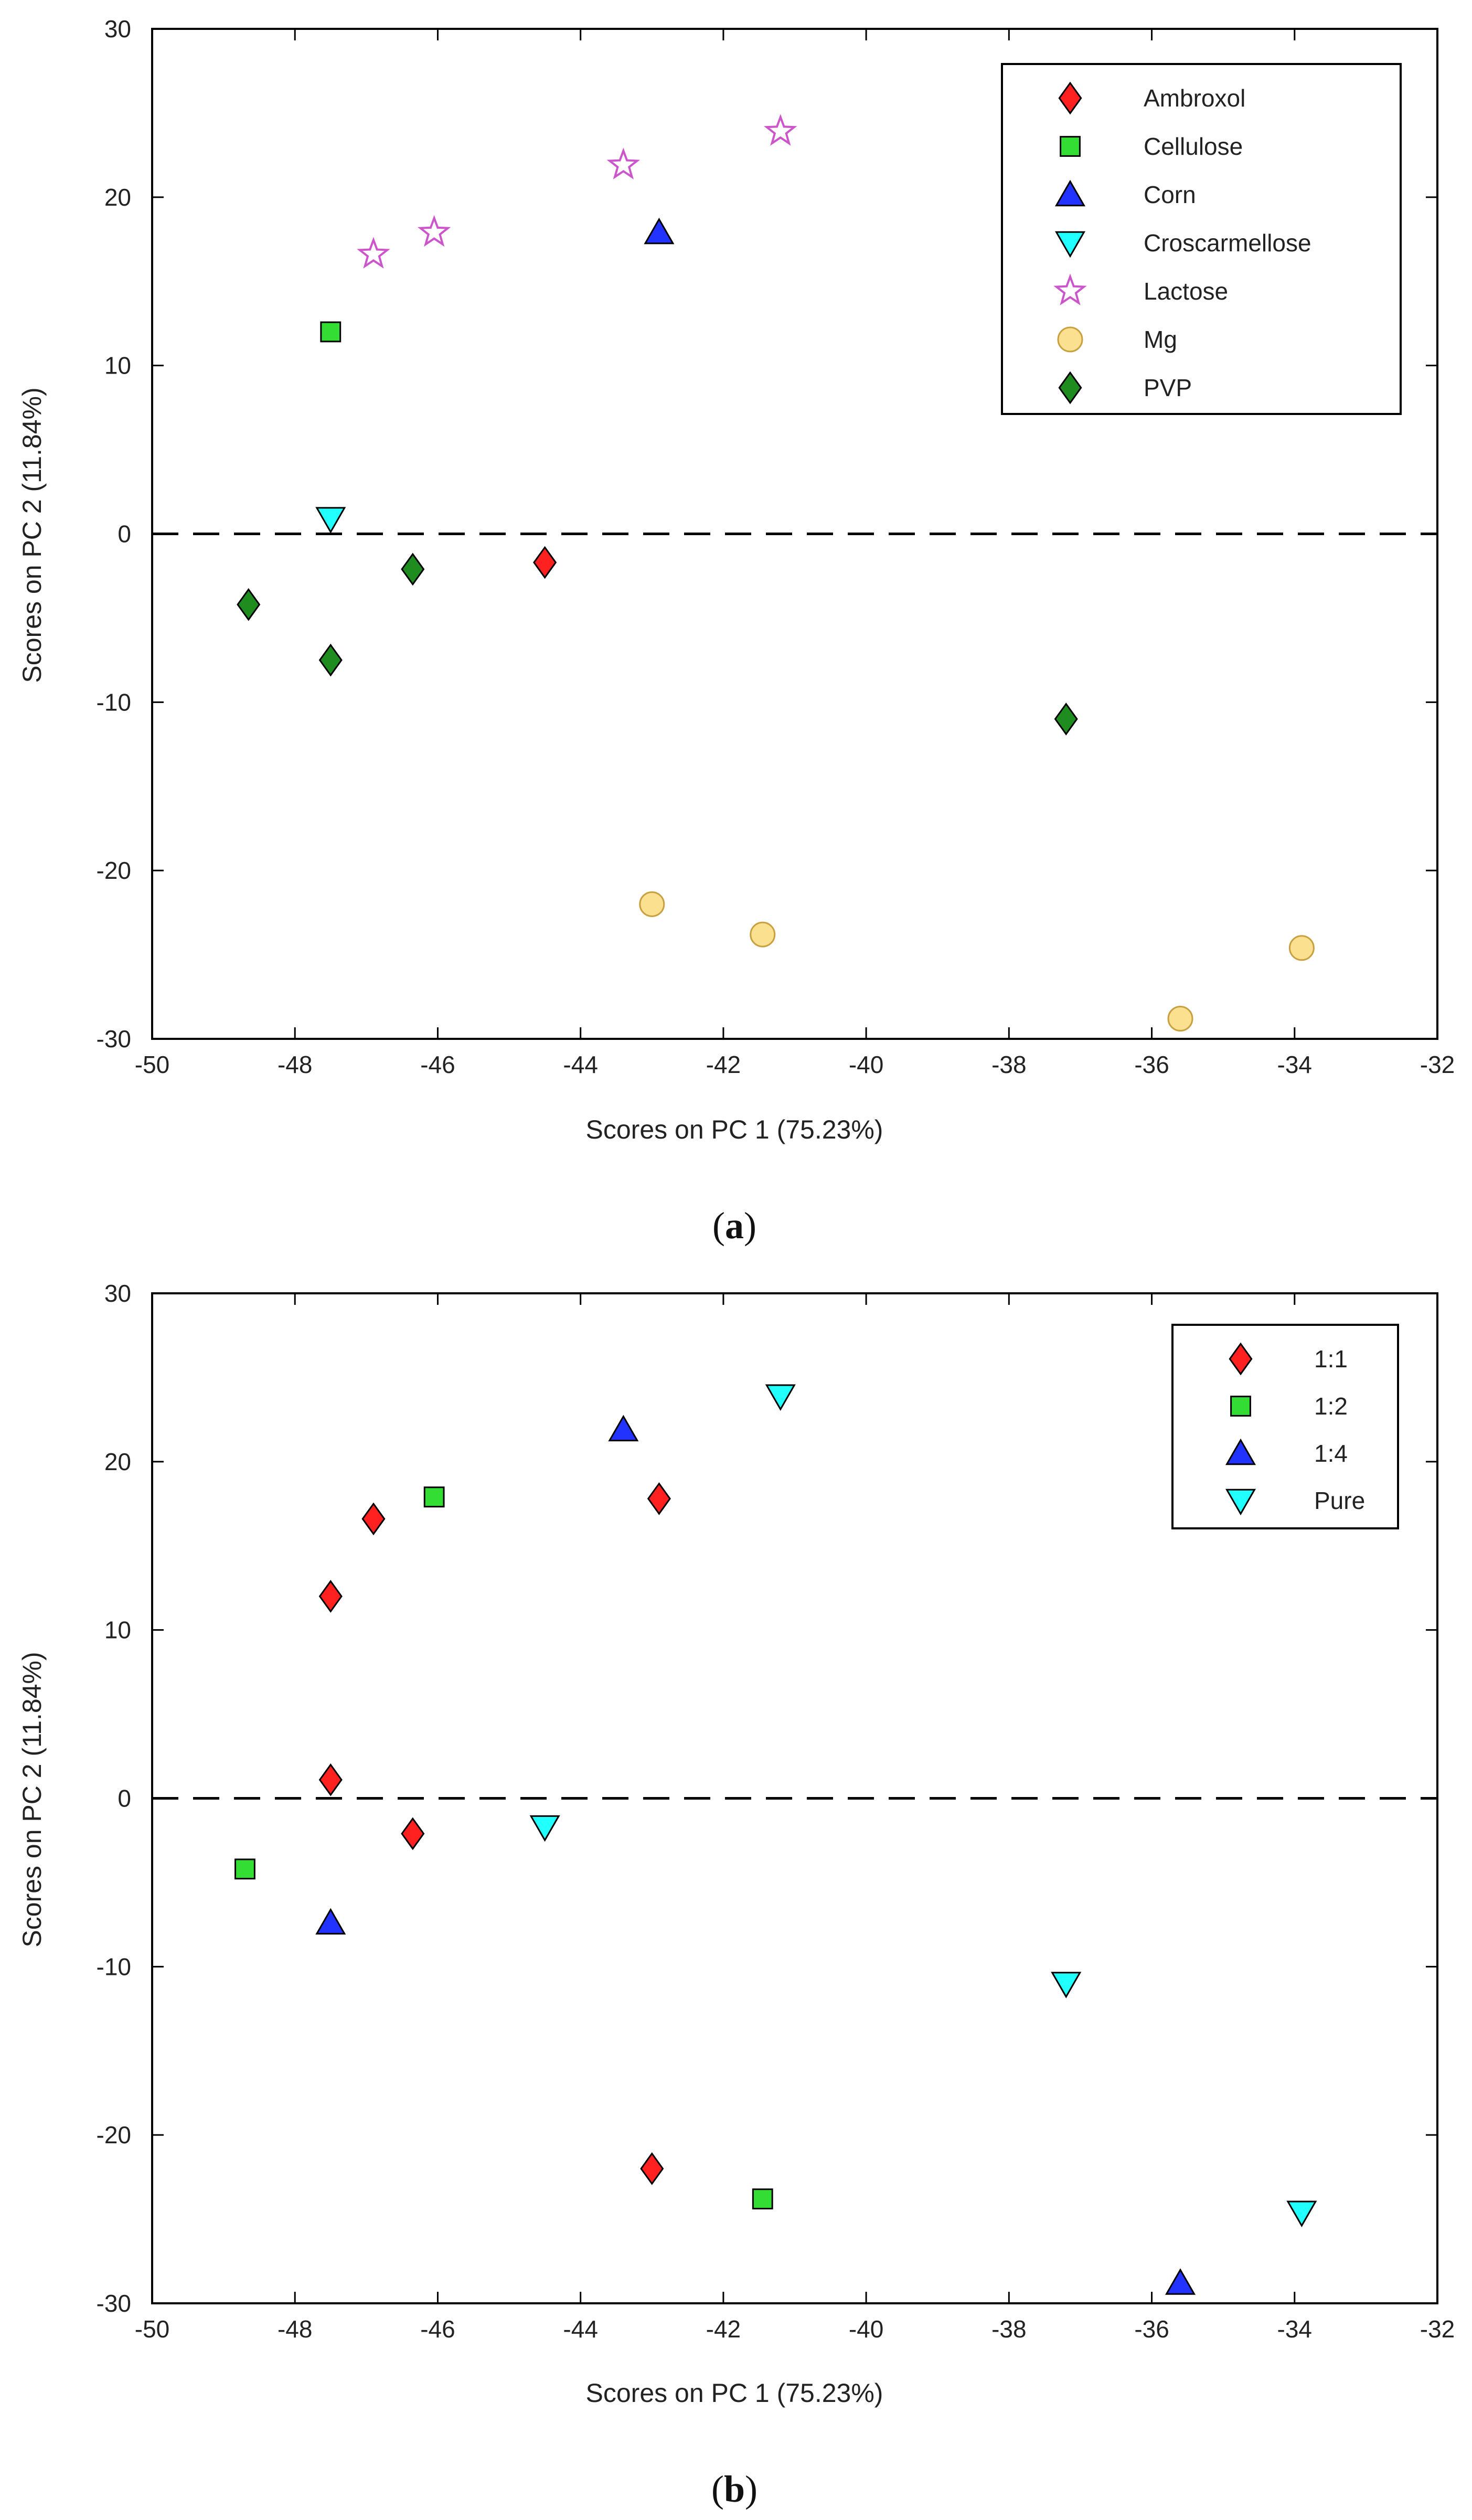 This screenshot has height=2520, width=1472. I want to click on legend-marker-cellulose, so click(1070, 146).